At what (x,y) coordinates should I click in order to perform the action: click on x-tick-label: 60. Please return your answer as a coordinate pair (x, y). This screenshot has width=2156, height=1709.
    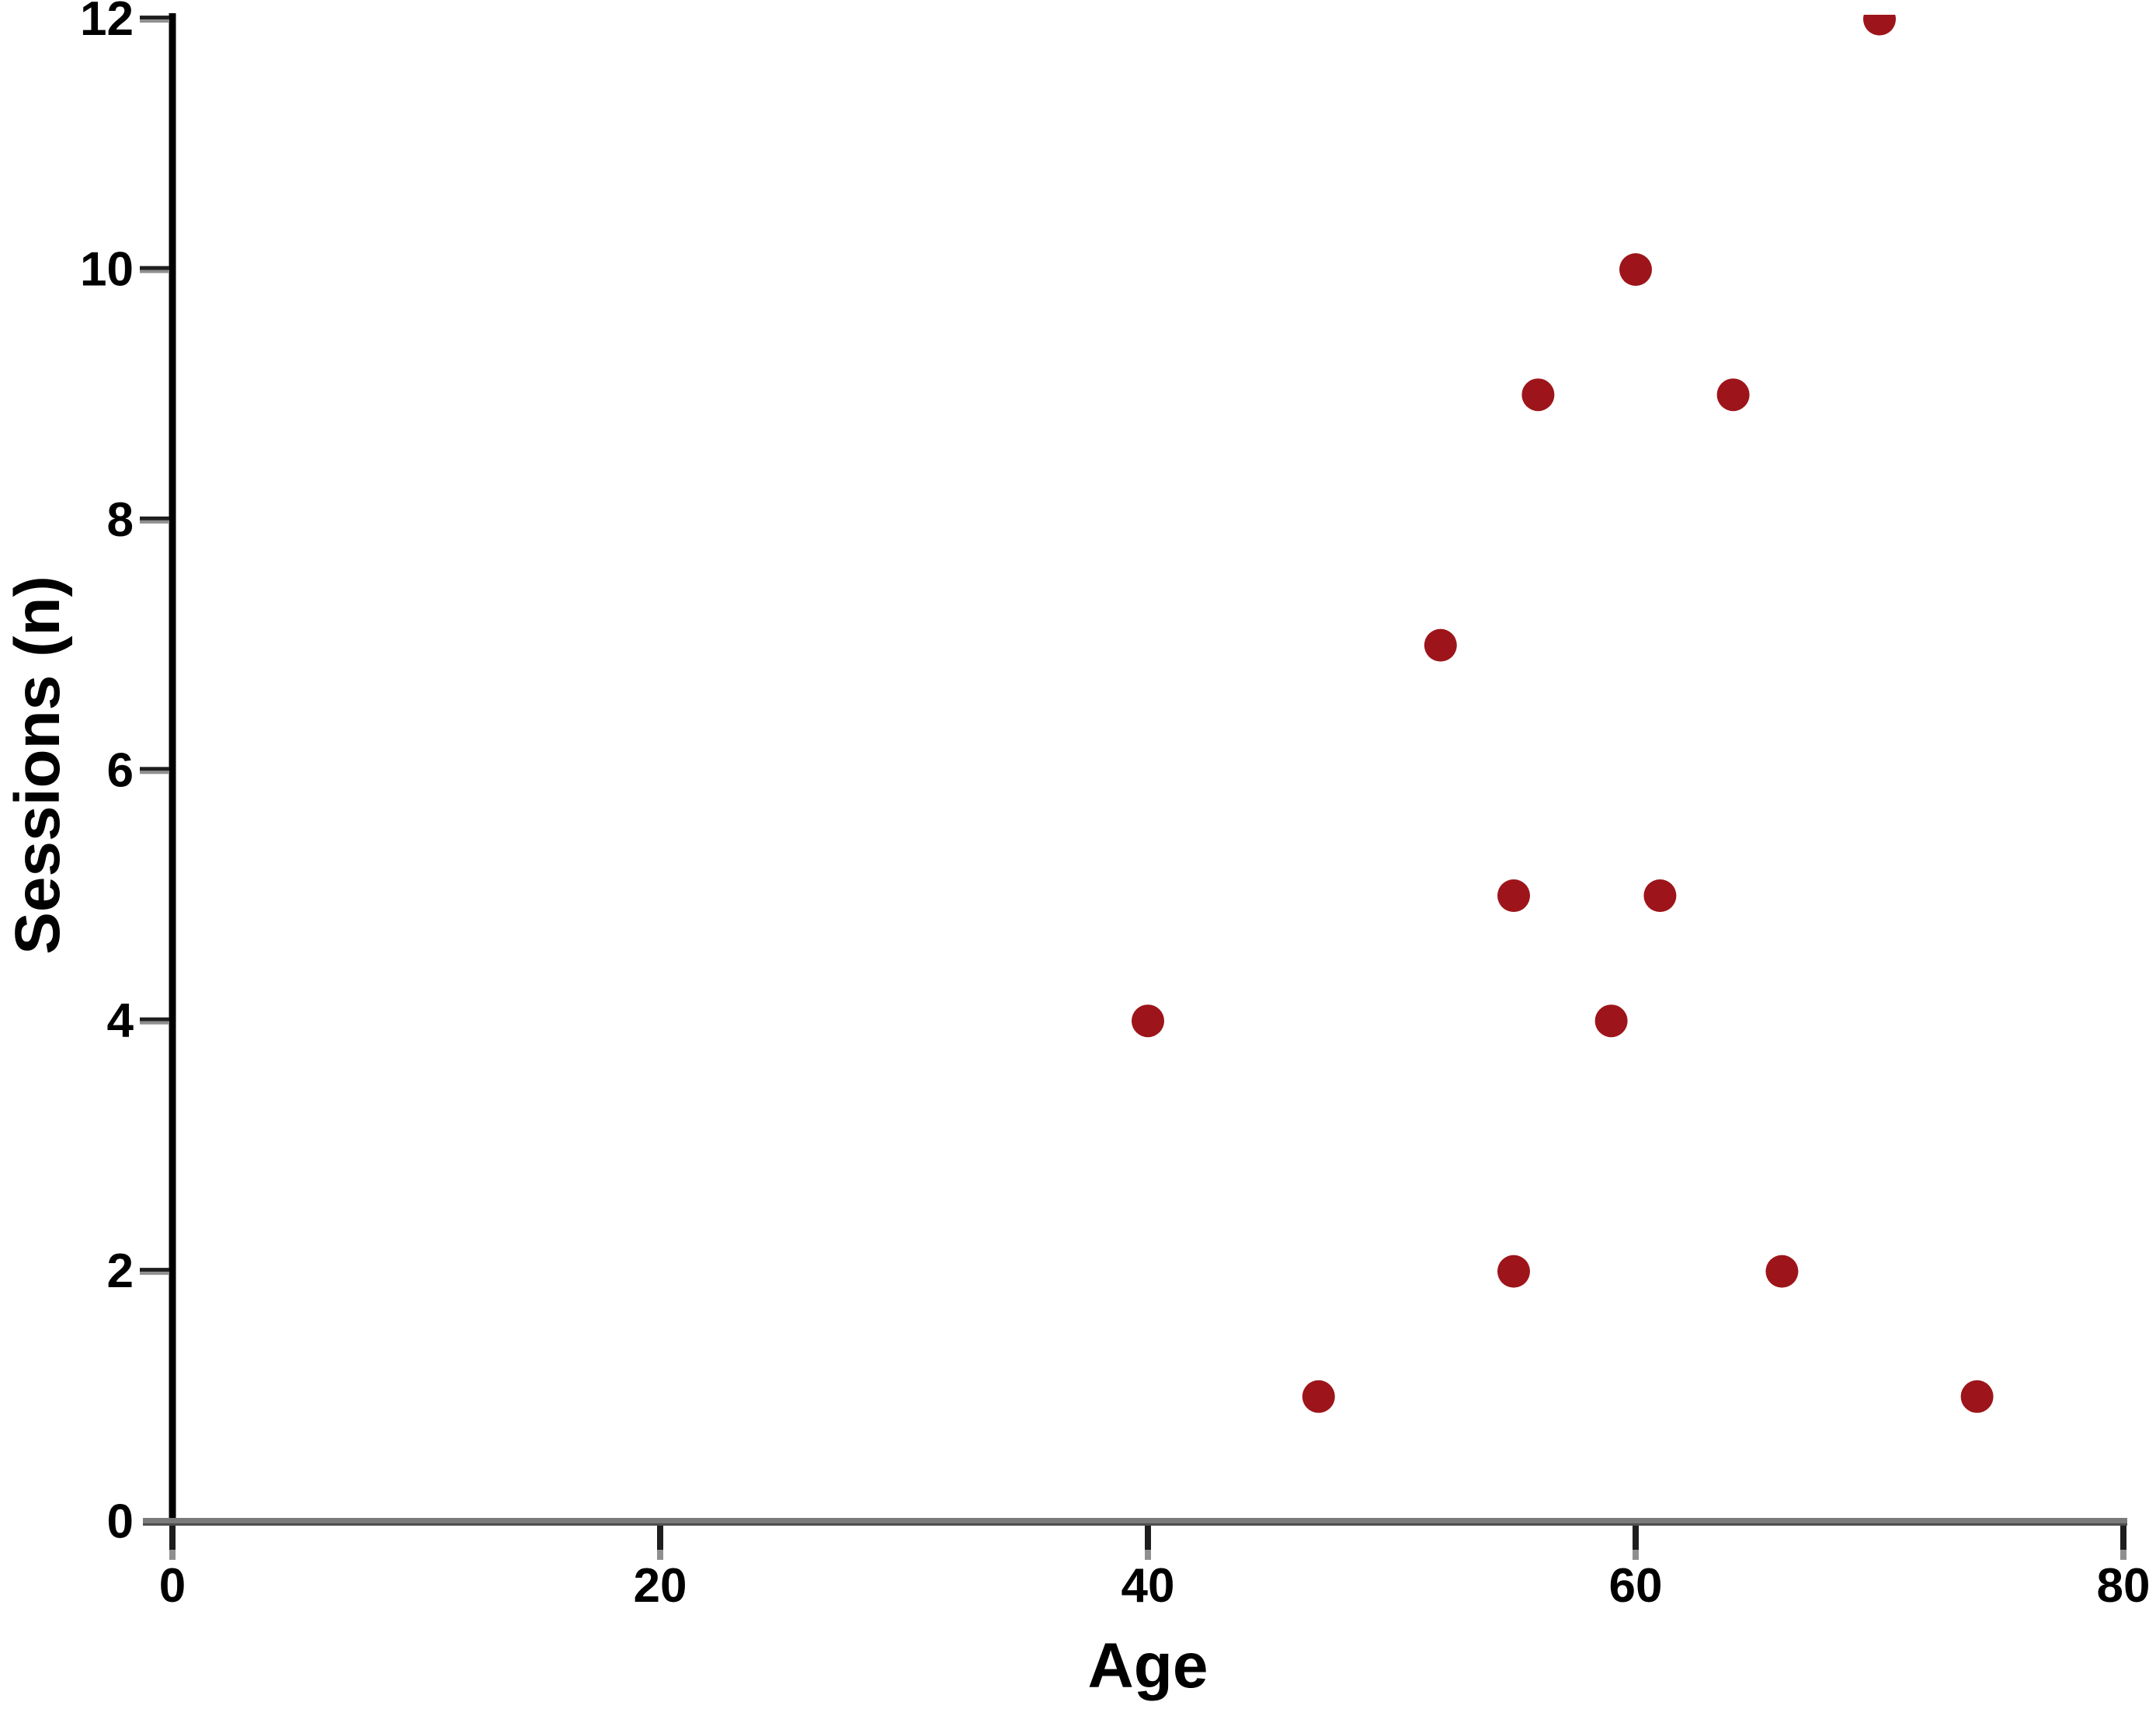
    Looking at the image, I should click on (1636, 1586).